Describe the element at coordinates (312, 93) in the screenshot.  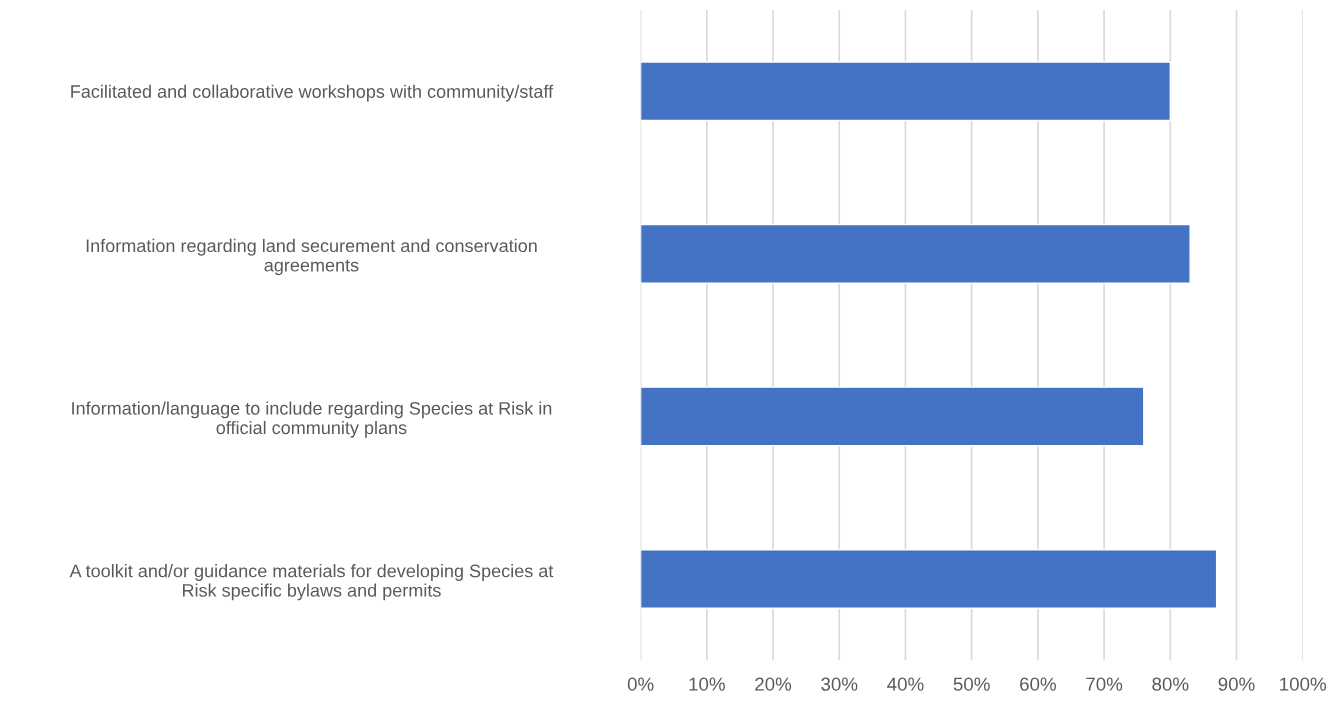
I see `y-tick-label: Facilitated and collaborative workshops with community/staff` at that location.